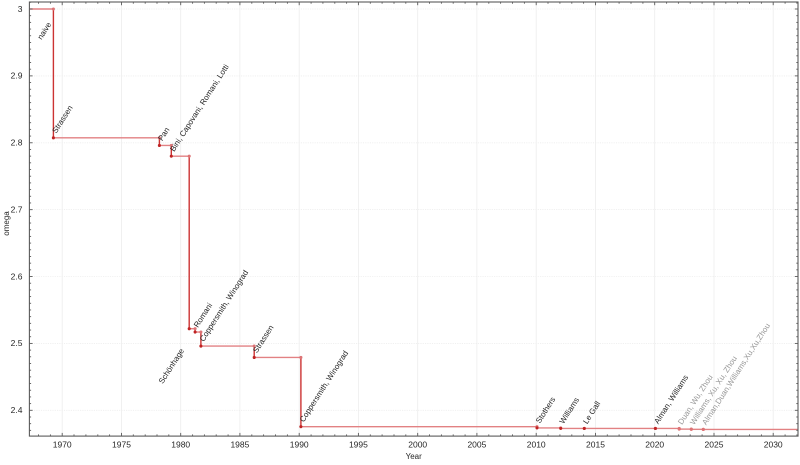  I want to click on svg-text: 2015, so click(595, 445).